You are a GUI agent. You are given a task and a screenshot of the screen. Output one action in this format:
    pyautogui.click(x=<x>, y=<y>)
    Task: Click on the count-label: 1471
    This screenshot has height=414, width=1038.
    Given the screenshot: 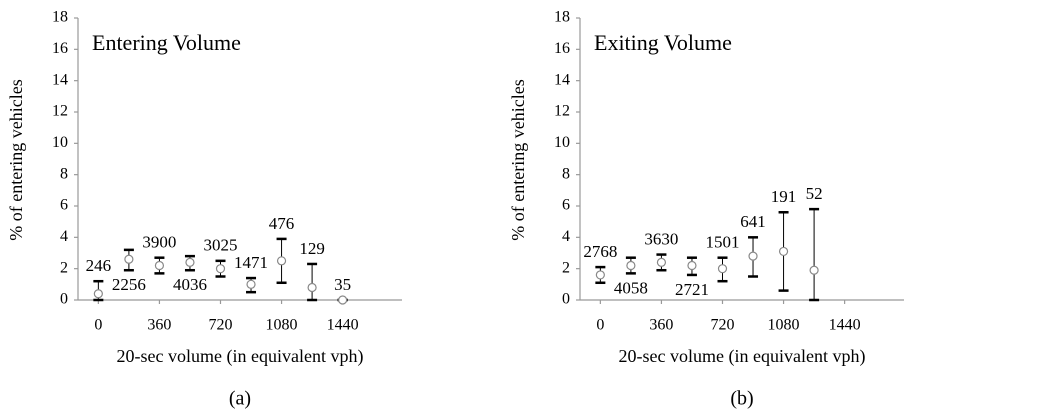 What is the action you would take?
    pyautogui.click(x=251, y=262)
    